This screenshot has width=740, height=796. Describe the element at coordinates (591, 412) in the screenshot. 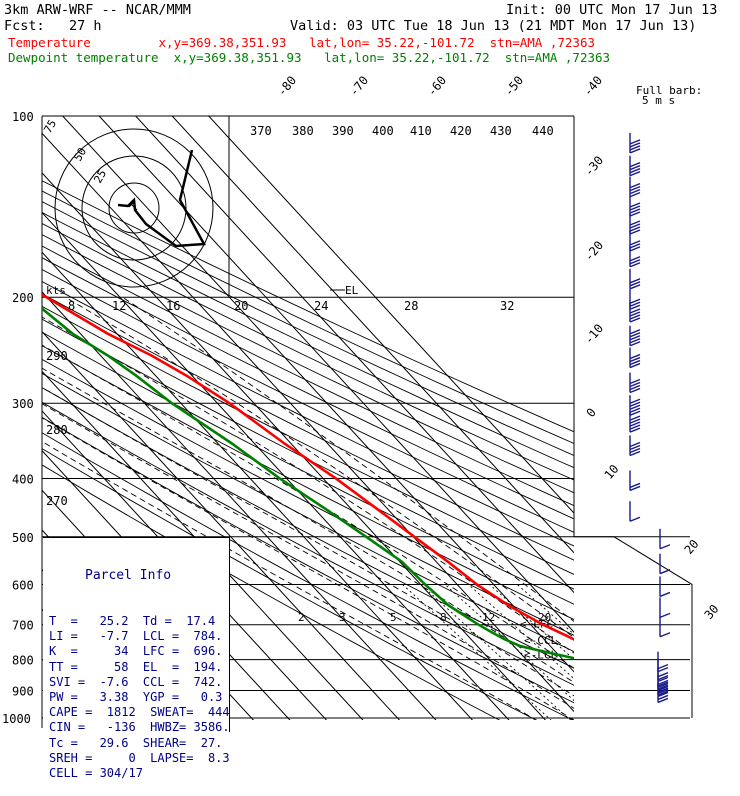

I see `isotherm-label: 0` at that location.